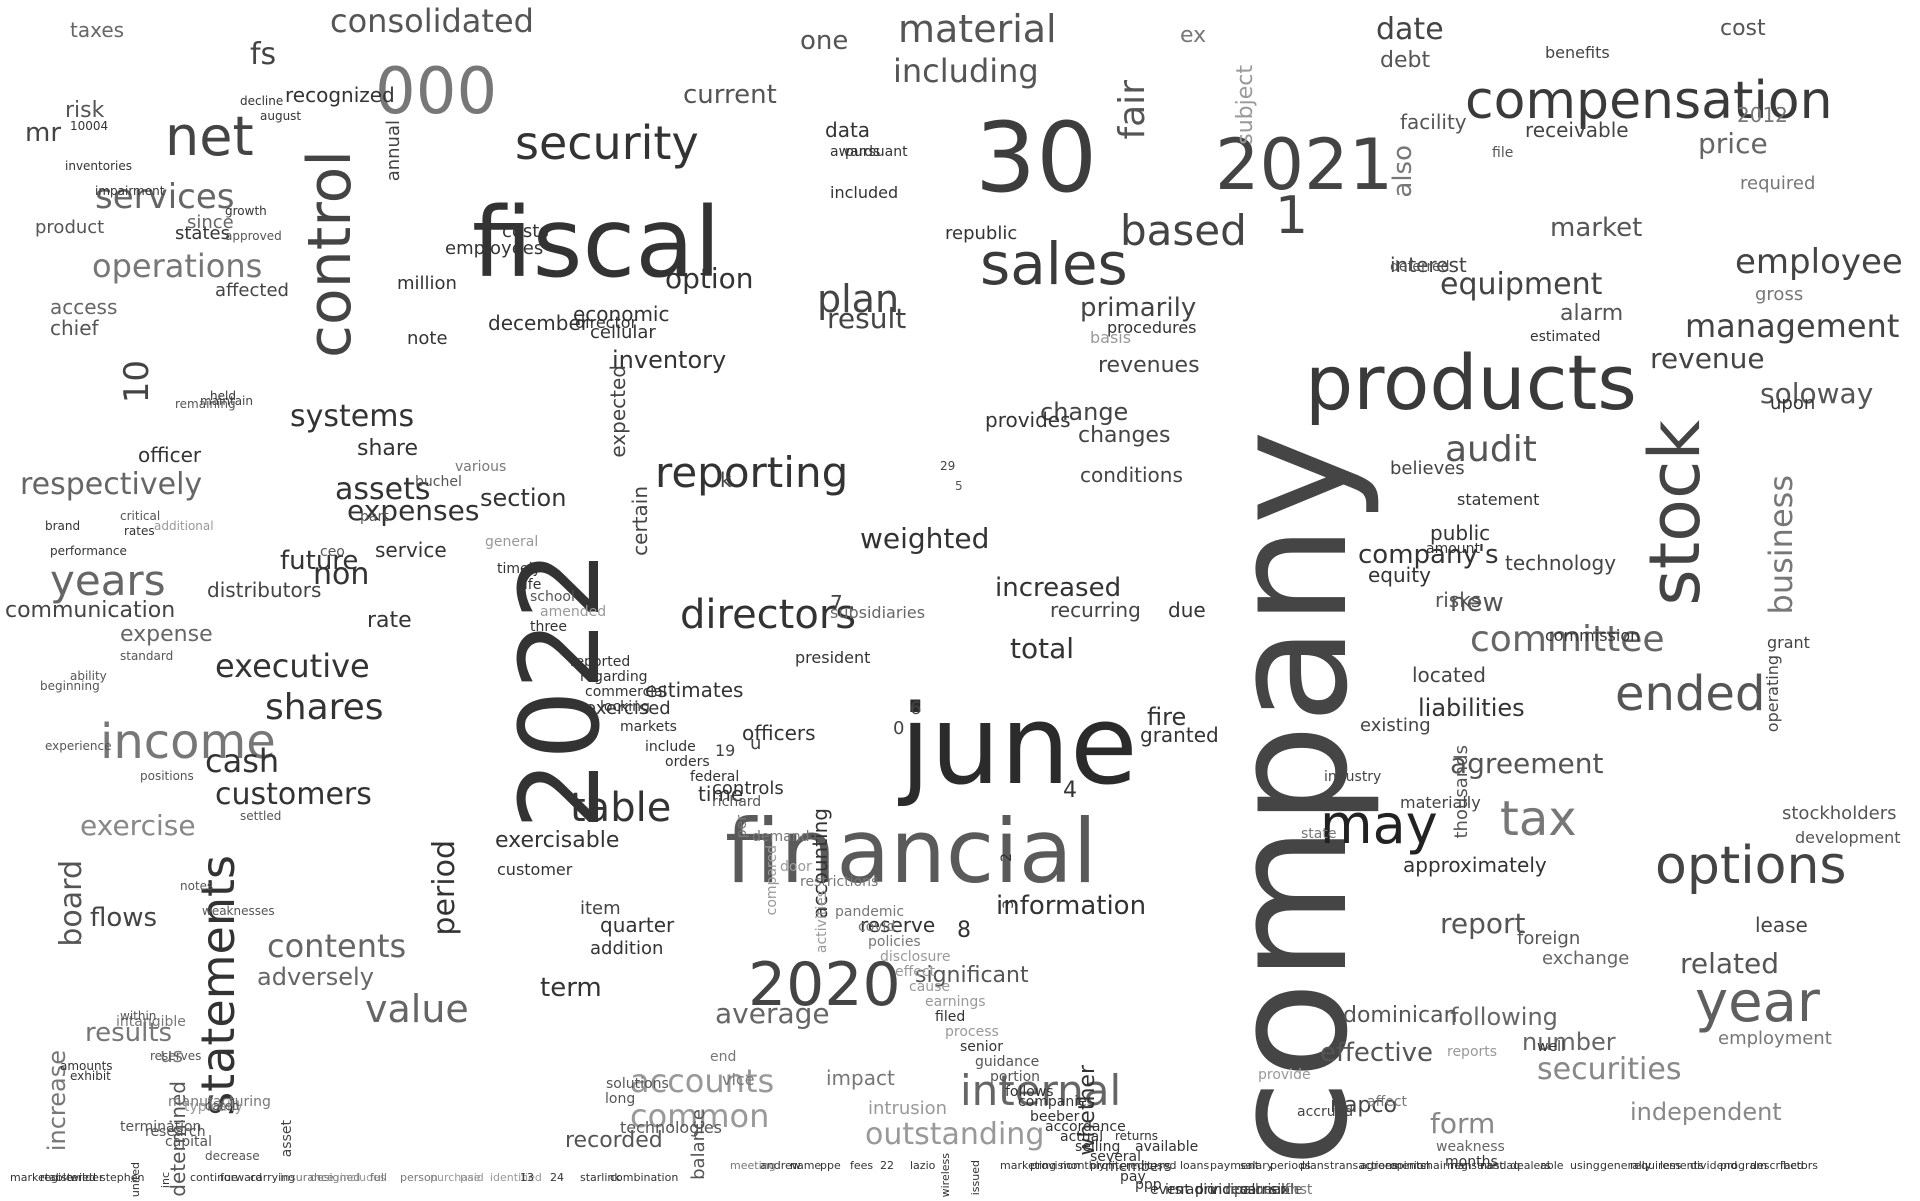  Describe the element at coordinates (1353, 777) in the screenshot. I see `cloud-word: industry` at that location.